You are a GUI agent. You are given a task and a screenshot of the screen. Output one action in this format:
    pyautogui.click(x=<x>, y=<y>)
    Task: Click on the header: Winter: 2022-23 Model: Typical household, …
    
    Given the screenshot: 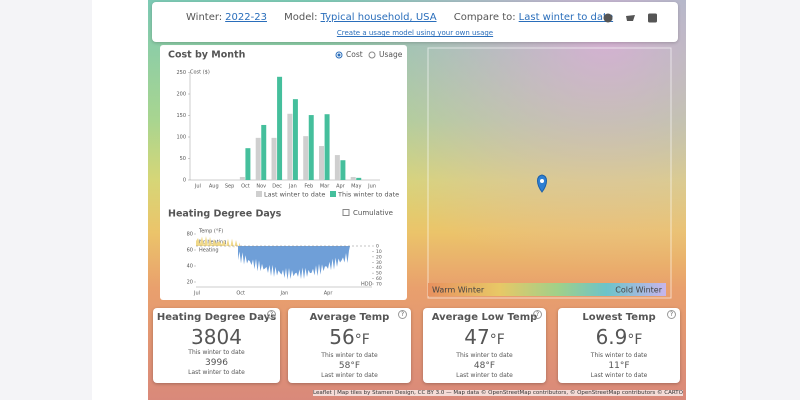 What is the action you would take?
    pyautogui.click(x=415, y=22)
    